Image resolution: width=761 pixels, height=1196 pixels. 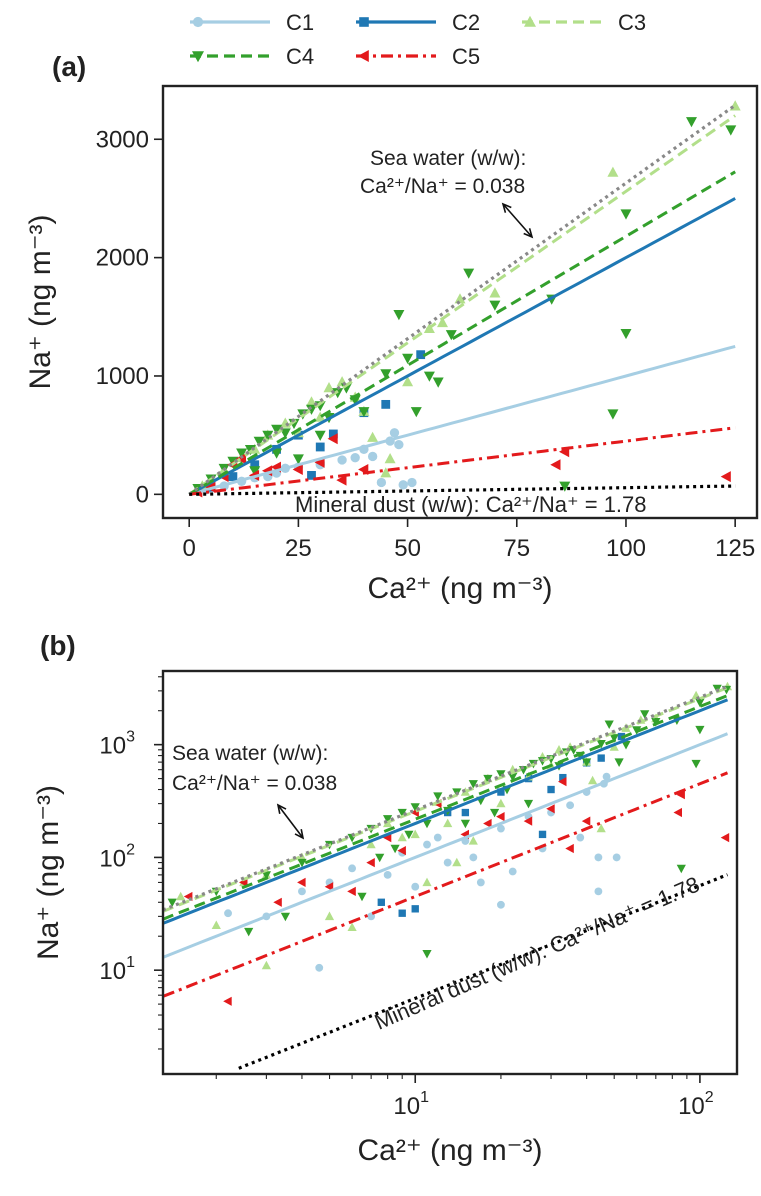 I want to click on legend-marker-c5, so click(x=363, y=56).